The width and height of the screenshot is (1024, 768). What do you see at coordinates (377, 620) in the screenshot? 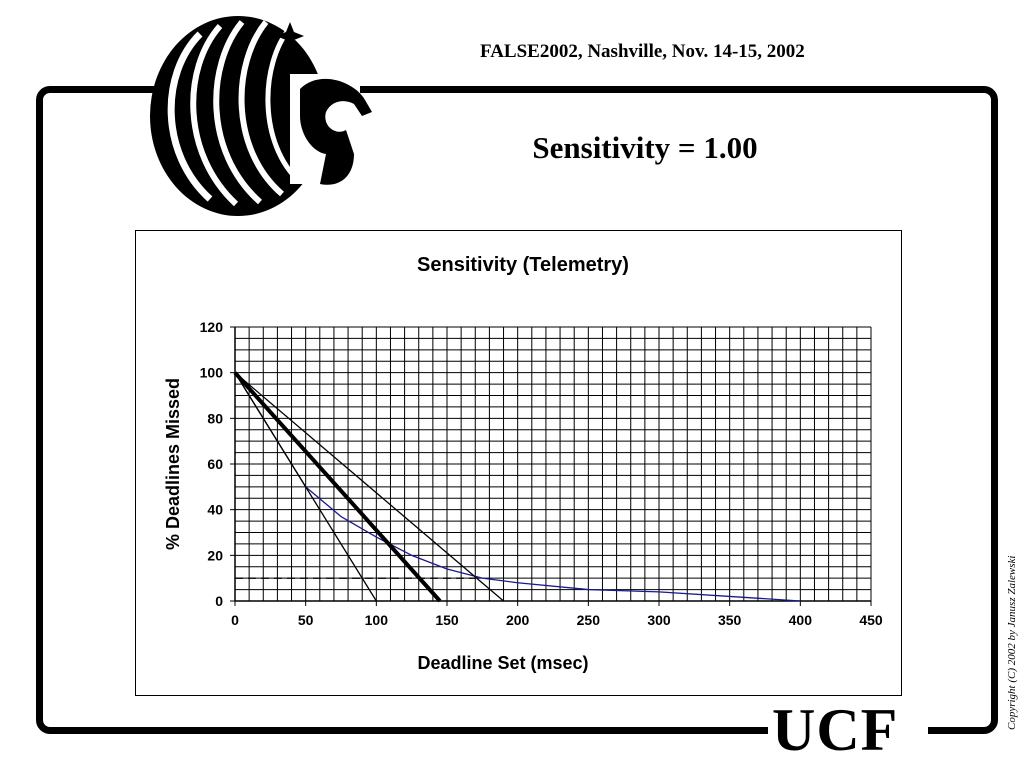
I see `x-tick-label: 100` at bounding box center [377, 620].